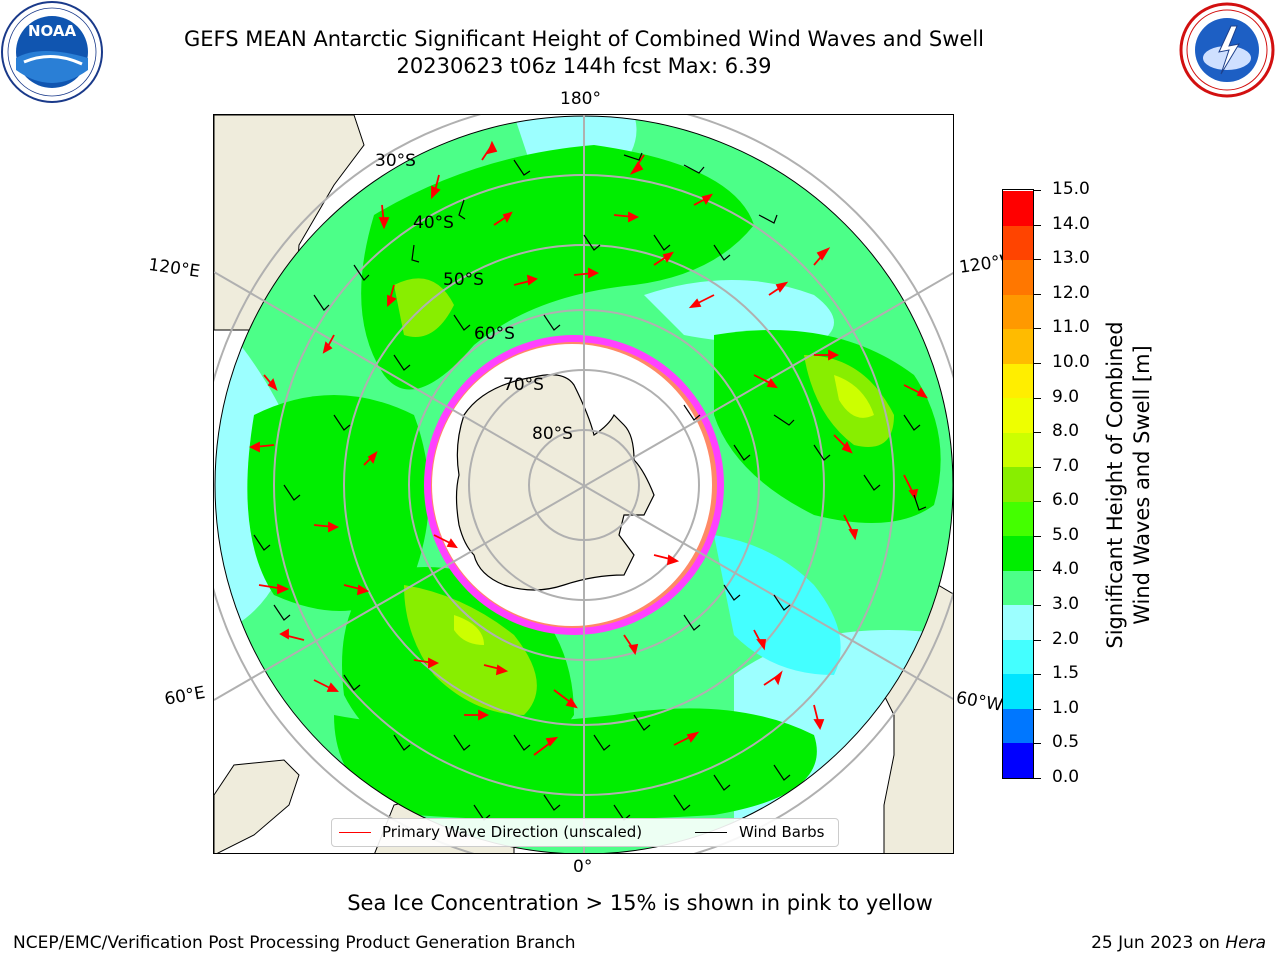 This screenshot has height=960, width=1280. I want to click on lon-label-60e: 60°E, so click(185, 696).